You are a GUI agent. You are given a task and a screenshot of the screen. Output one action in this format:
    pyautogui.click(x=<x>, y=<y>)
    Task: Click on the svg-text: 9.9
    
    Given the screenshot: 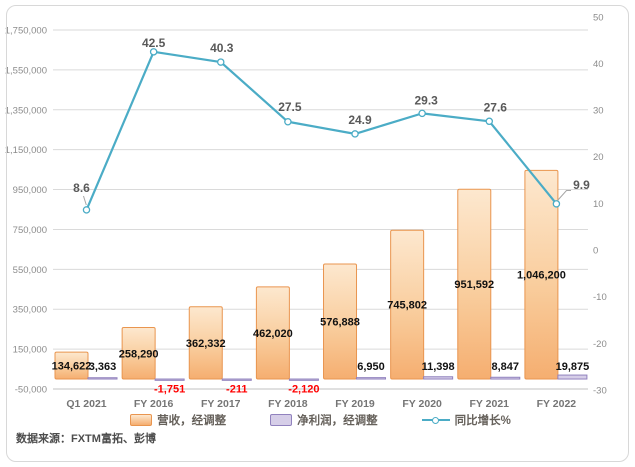 What is the action you would take?
    pyautogui.click(x=581, y=185)
    